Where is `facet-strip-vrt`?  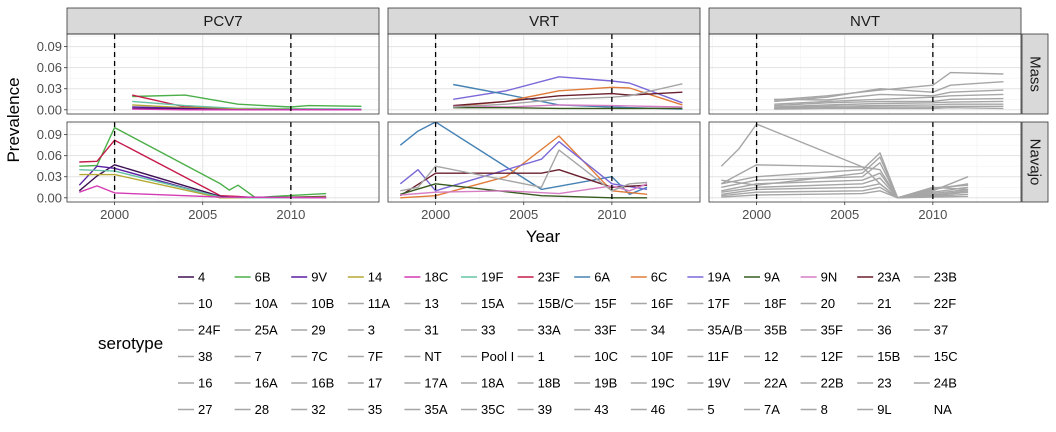 facet-strip-vrt is located at coordinates (544, 21).